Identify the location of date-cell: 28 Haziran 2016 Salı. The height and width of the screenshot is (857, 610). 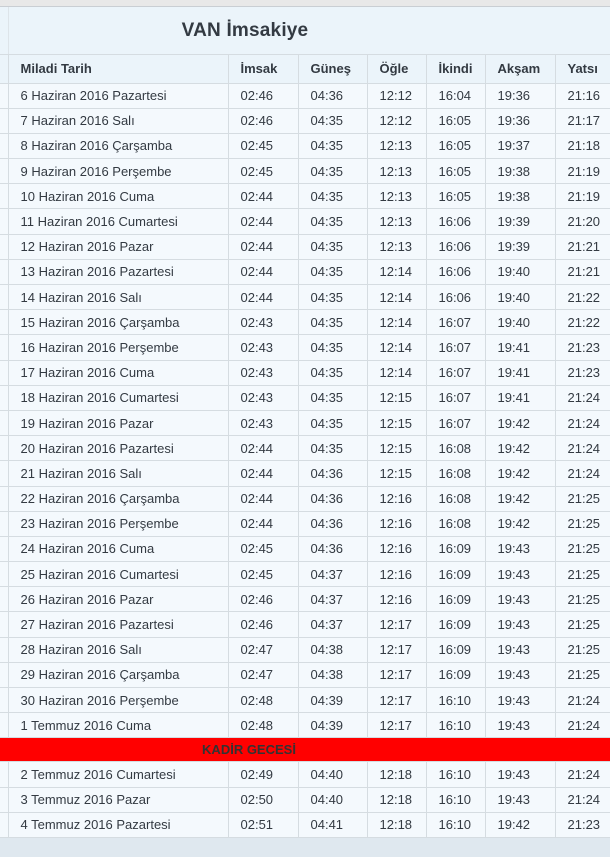
(118, 649).